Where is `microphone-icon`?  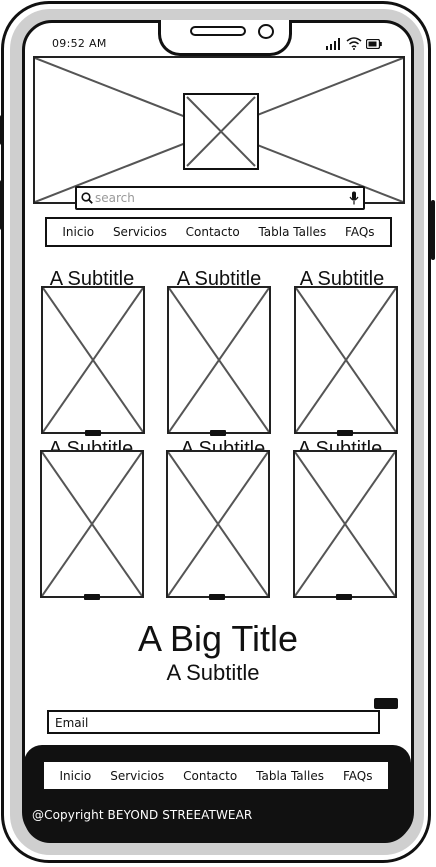 microphone-icon is located at coordinates (354, 198).